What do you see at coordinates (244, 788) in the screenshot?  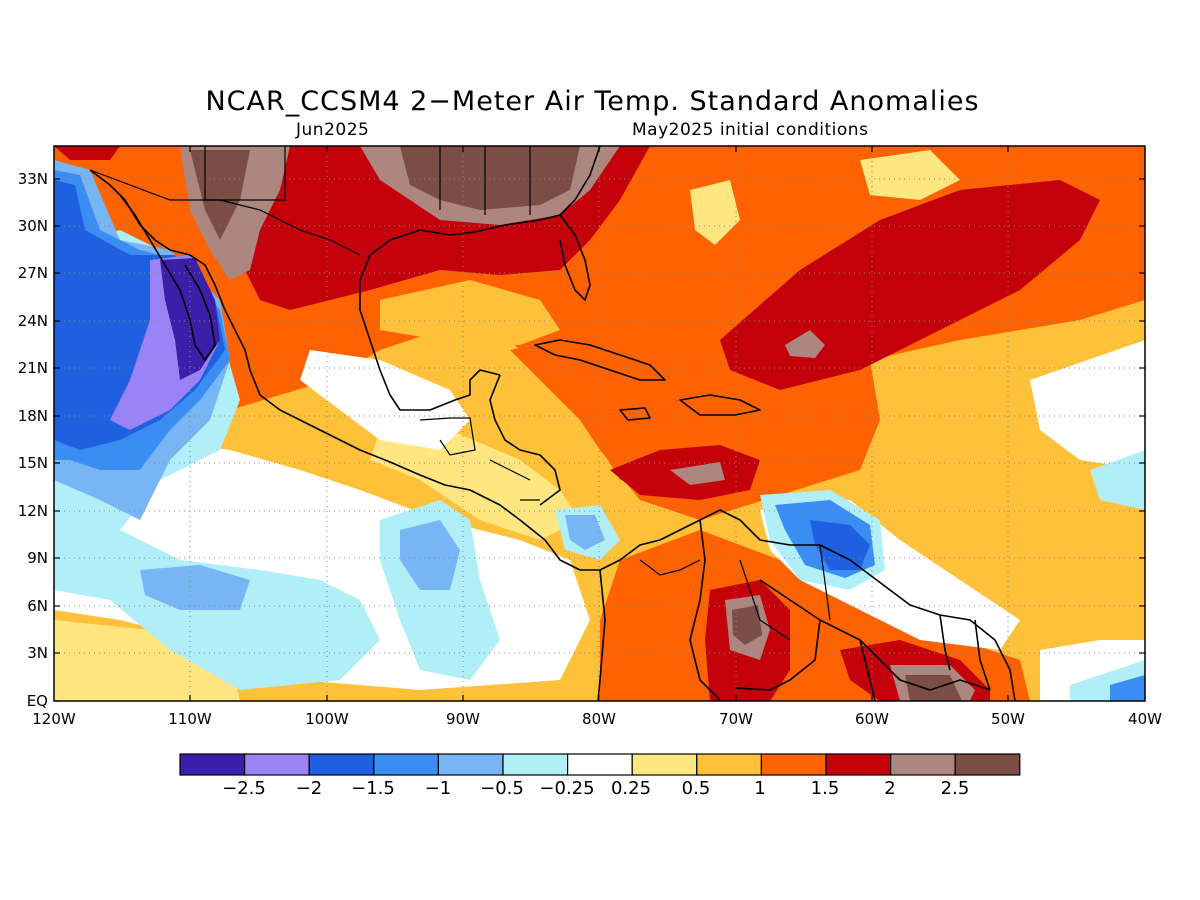 I see `colorbar-label: −2.5` at bounding box center [244, 788].